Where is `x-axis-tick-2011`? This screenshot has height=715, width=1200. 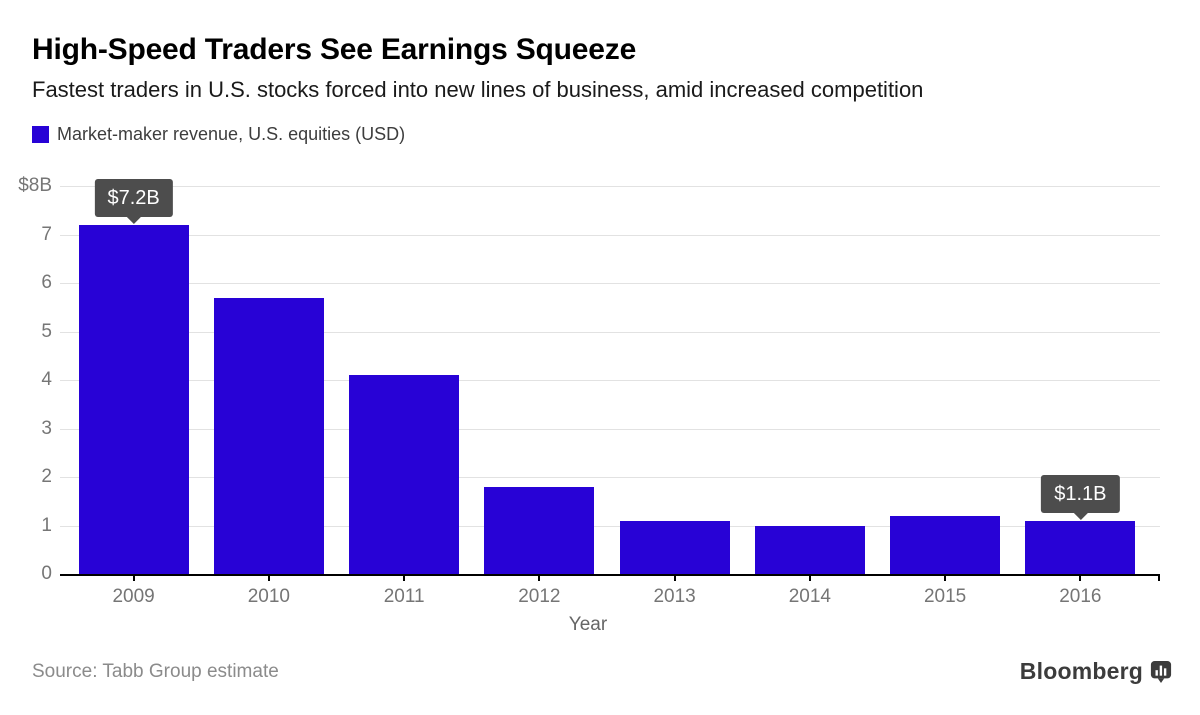 x-axis-tick-2011 is located at coordinates (404, 577).